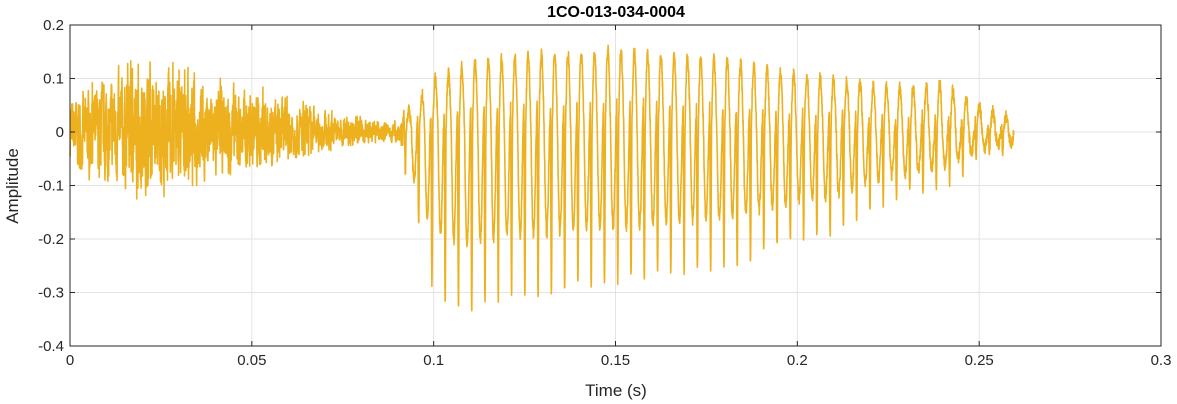 This screenshot has width=1177, height=404. What do you see at coordinates (53, 79) in the screenshot?
I see `y-tick-label: 0.1` at bounding box center [53, 79].